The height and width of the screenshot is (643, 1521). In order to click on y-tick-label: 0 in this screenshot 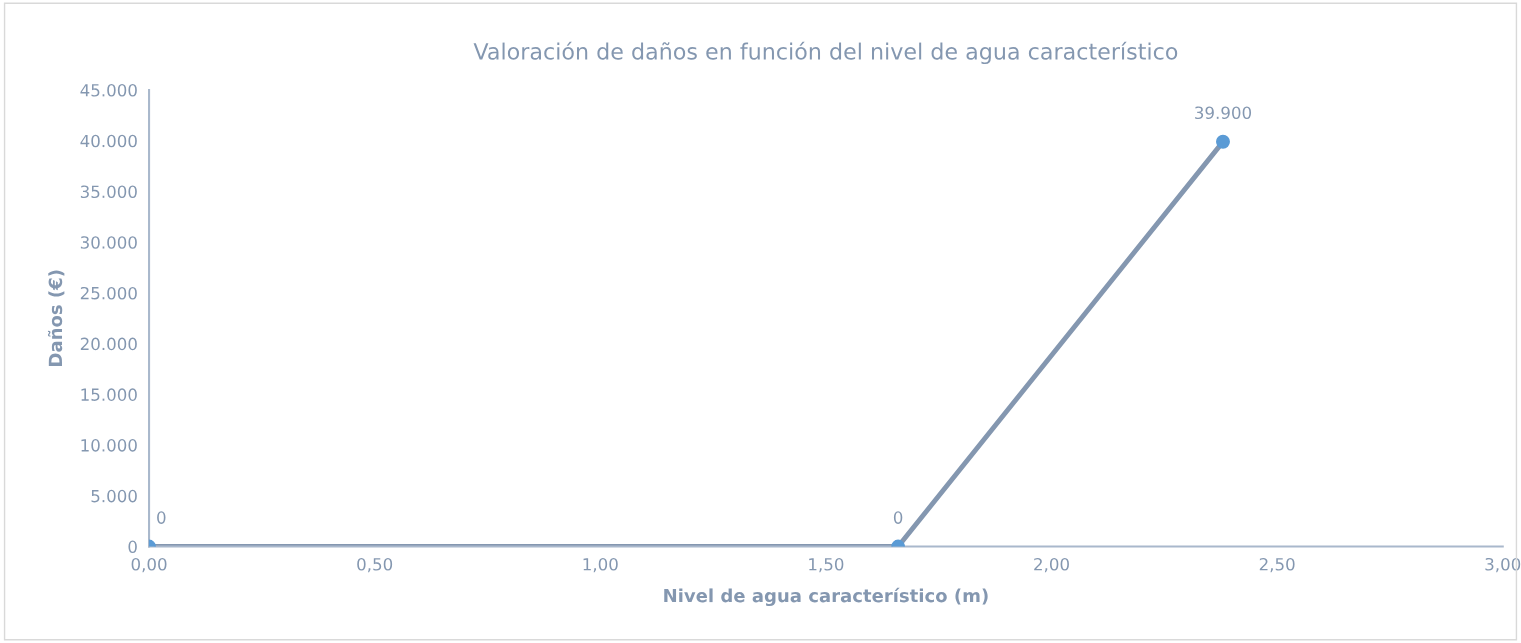, I will do `click(132, 547)`.